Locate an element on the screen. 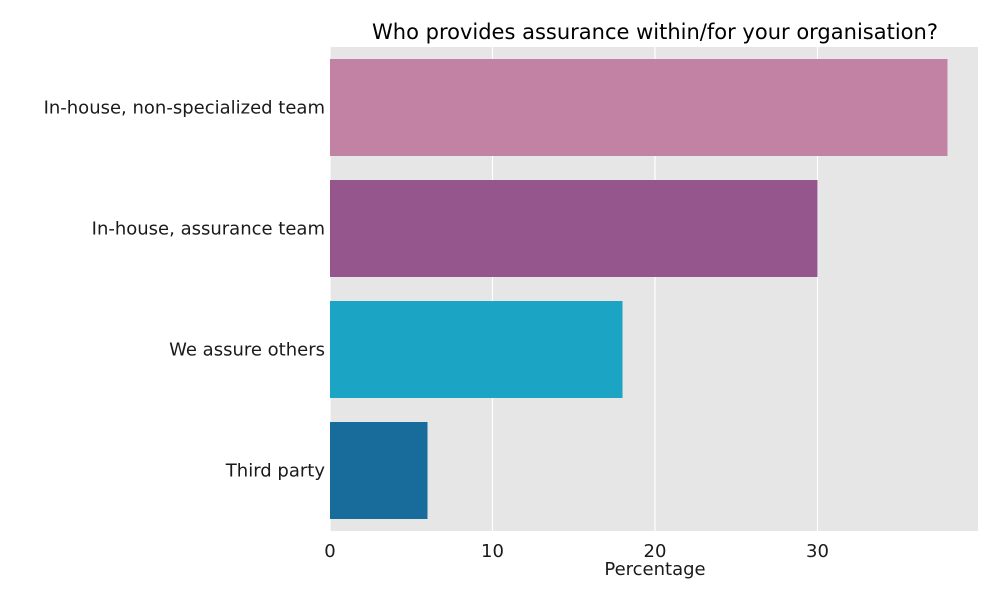  x-tick-label: 20 is located at coordinates (655, 551).